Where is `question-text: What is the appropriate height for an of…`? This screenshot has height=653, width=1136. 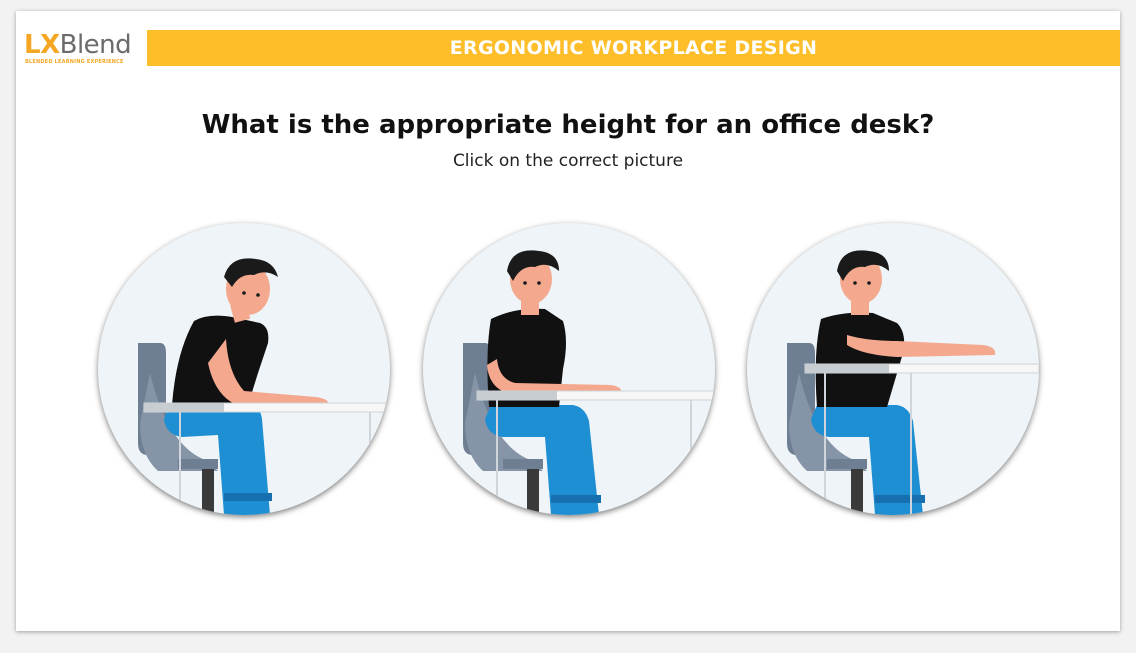 question-text: What is the appropriate height for an of… is located at coordinates (568, 125).